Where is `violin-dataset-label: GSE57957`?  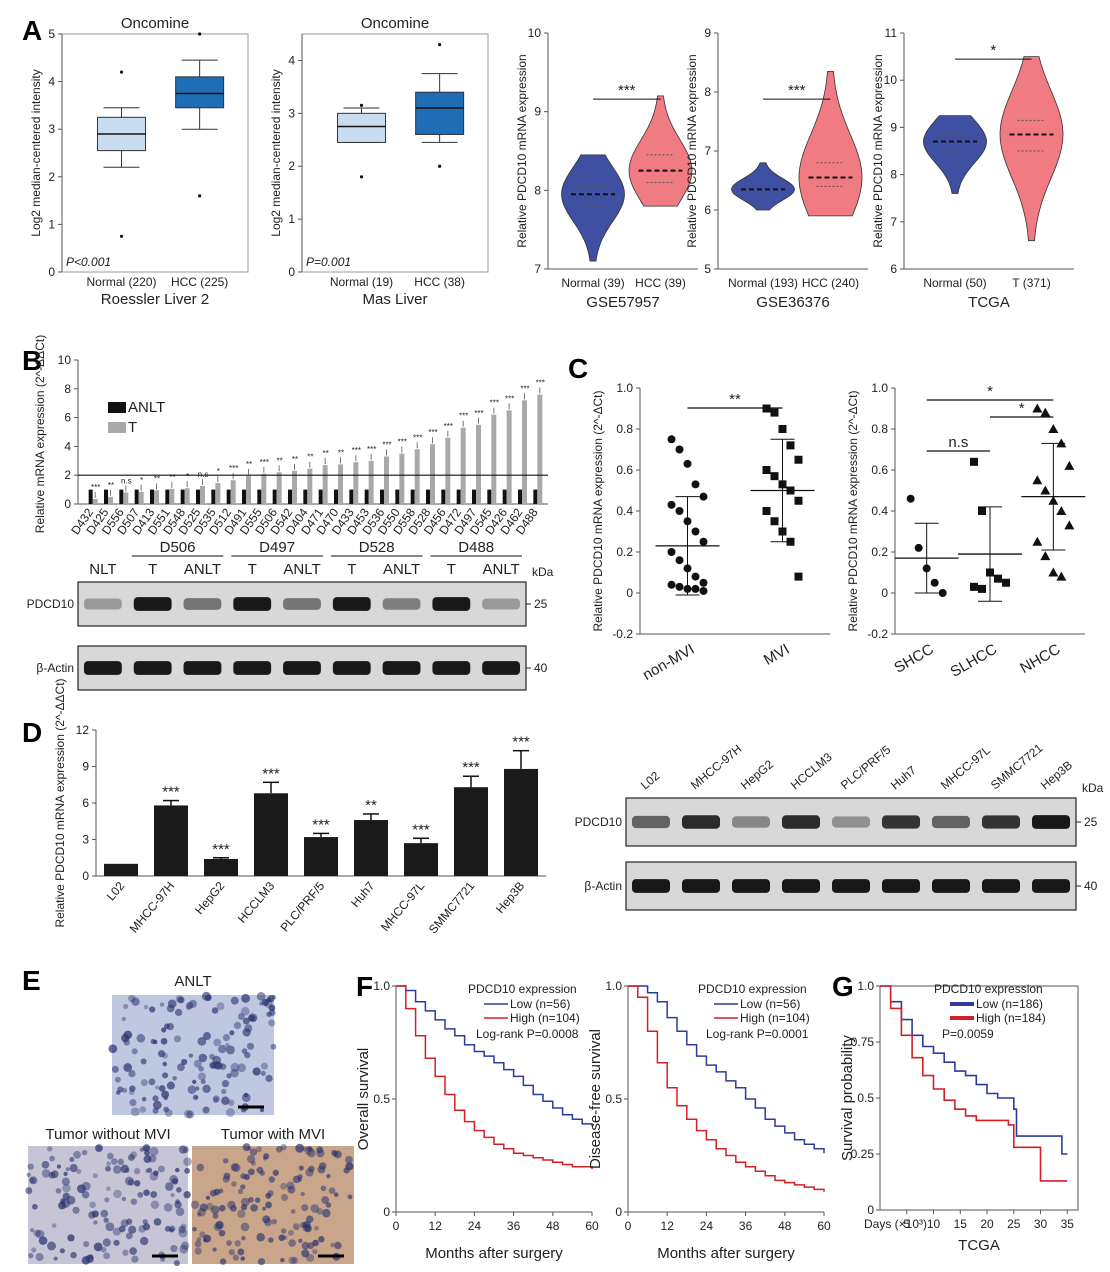 violin-dataset-label: GSE57957 is located at coordinates (622, 302).